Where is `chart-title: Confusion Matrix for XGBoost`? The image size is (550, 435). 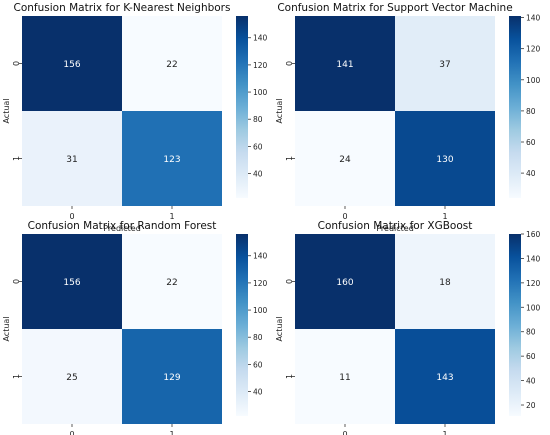 chart-title: Confusion Matrix for XGBoost is located at coordinates (395, 226).